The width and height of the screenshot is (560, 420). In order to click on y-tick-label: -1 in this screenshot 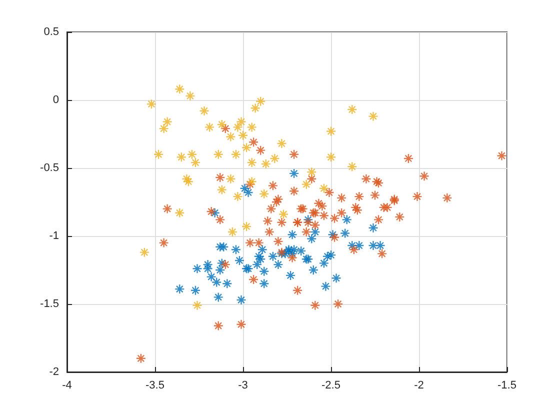, I will do `click(54, 236)`.